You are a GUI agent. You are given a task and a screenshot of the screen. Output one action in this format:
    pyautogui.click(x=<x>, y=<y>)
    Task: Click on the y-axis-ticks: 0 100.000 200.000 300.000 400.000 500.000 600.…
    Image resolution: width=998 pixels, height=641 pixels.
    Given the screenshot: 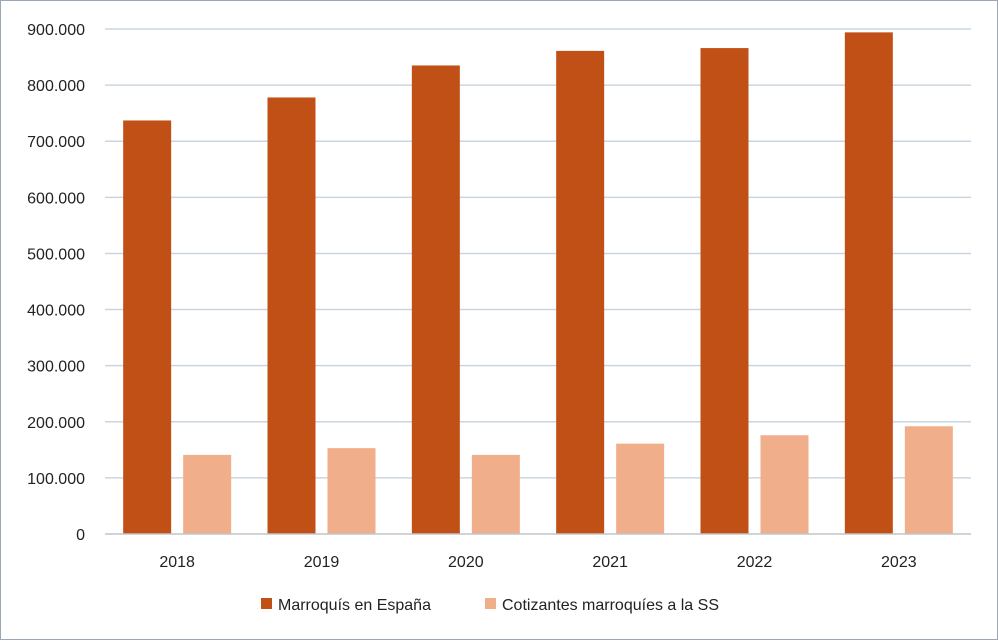 What is the action you would take?
    pyautogui.click(x=56, y=283)
    